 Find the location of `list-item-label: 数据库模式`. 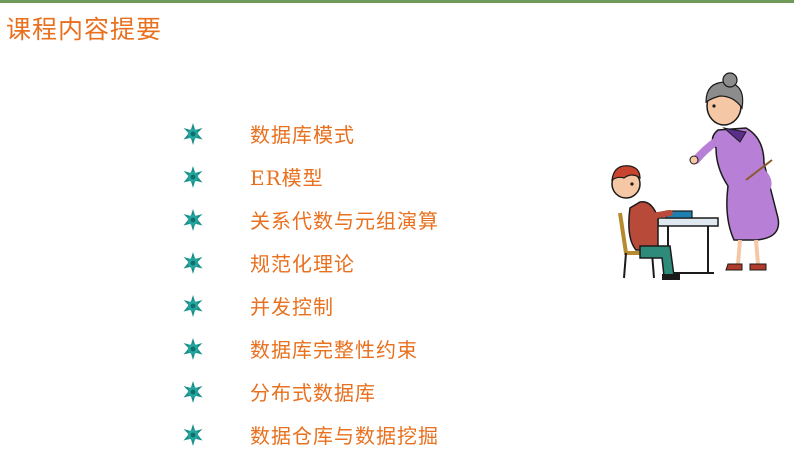

list-item-label: 数据库模式 is located at coordinates (302, 135).